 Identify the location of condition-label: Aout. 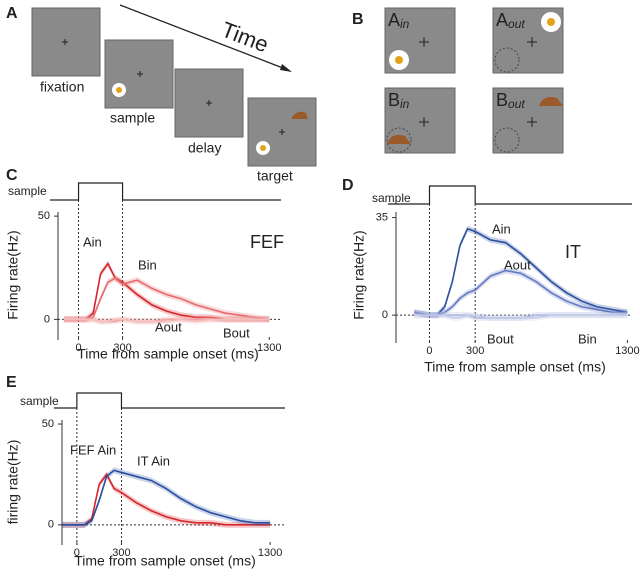
(510, 20).